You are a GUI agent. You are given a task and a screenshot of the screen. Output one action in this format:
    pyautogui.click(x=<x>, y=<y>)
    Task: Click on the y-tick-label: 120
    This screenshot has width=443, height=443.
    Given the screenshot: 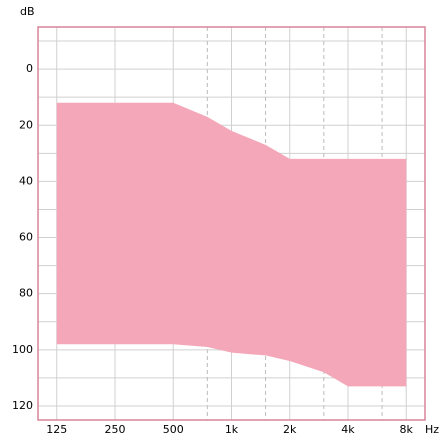 What is the action you would take?
    pyautogui.click(x=22, y=405)
    